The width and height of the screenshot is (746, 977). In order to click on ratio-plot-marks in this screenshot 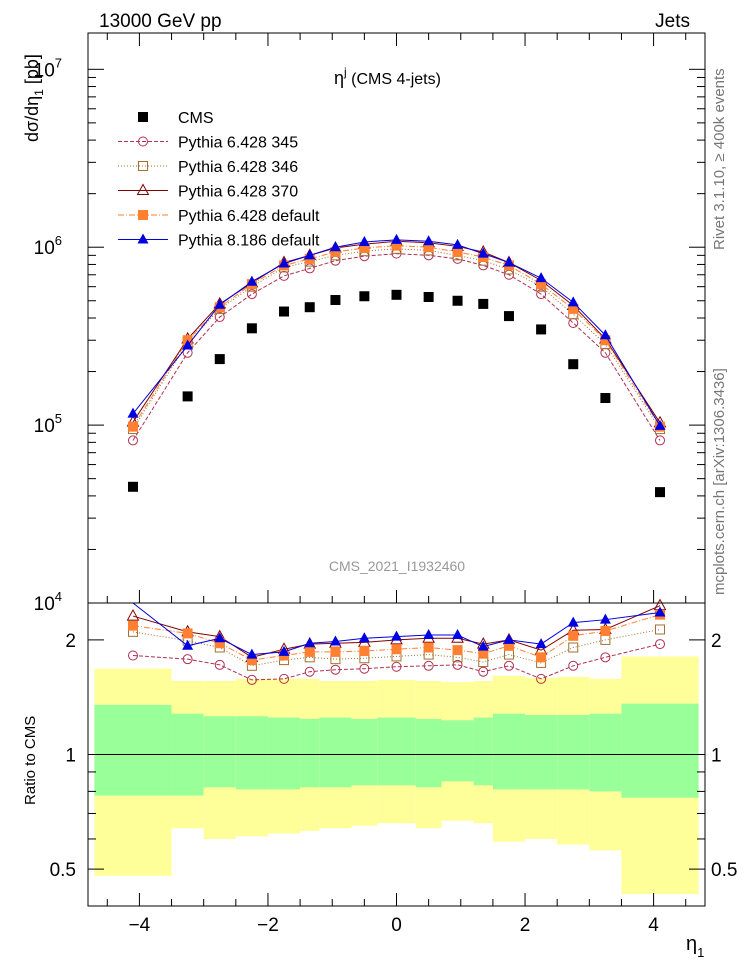, I will do `click(396, 641)`.